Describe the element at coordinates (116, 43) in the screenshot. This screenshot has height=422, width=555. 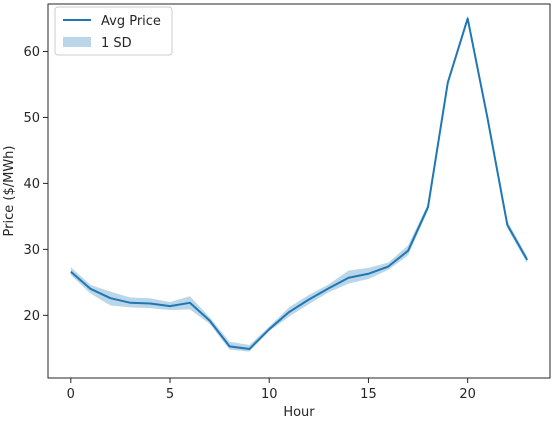
I see `legend-label: 1 SD` at that location.